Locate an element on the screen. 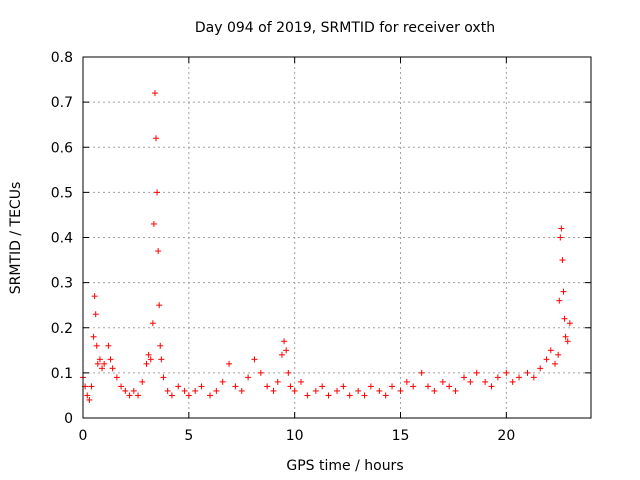 The width and height of the screenshot is (640, 480). x-tick-label: 10 is located at coordinates (295, 436).